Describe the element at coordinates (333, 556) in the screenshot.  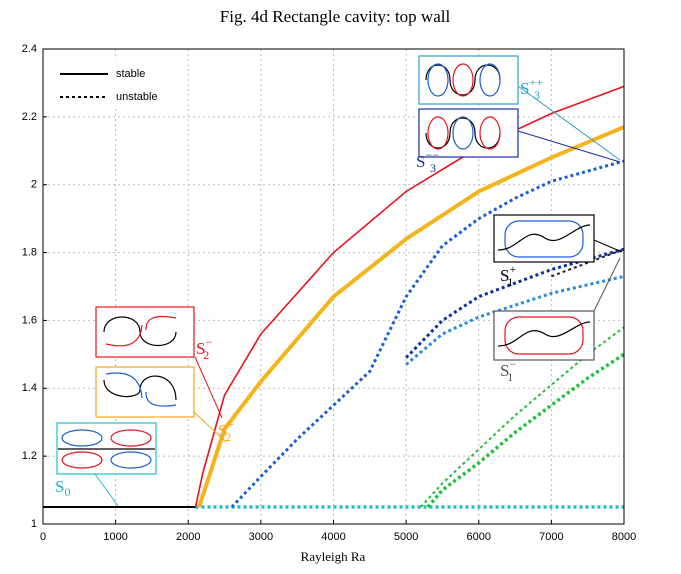
I see `x-axis-label: Rayleigh Ra` at that location.